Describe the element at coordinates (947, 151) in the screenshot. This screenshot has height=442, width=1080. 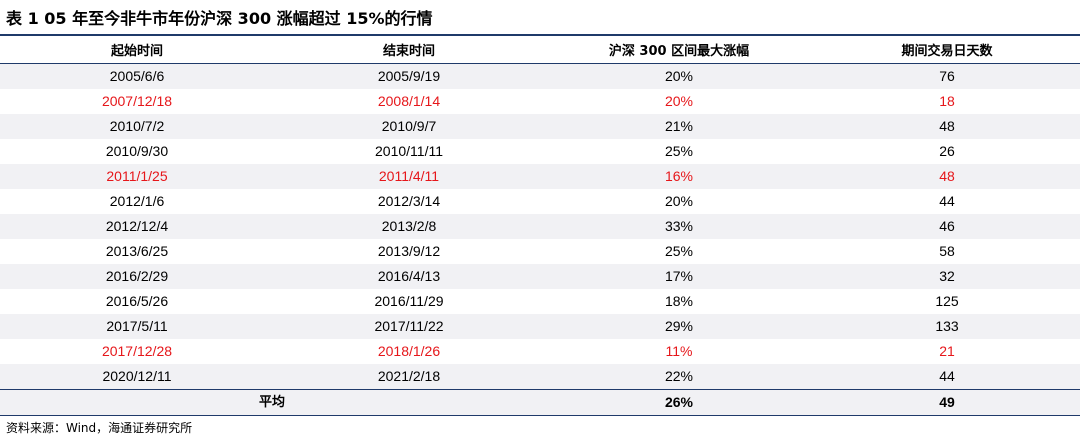
I see `cell-days: 26` at that location.